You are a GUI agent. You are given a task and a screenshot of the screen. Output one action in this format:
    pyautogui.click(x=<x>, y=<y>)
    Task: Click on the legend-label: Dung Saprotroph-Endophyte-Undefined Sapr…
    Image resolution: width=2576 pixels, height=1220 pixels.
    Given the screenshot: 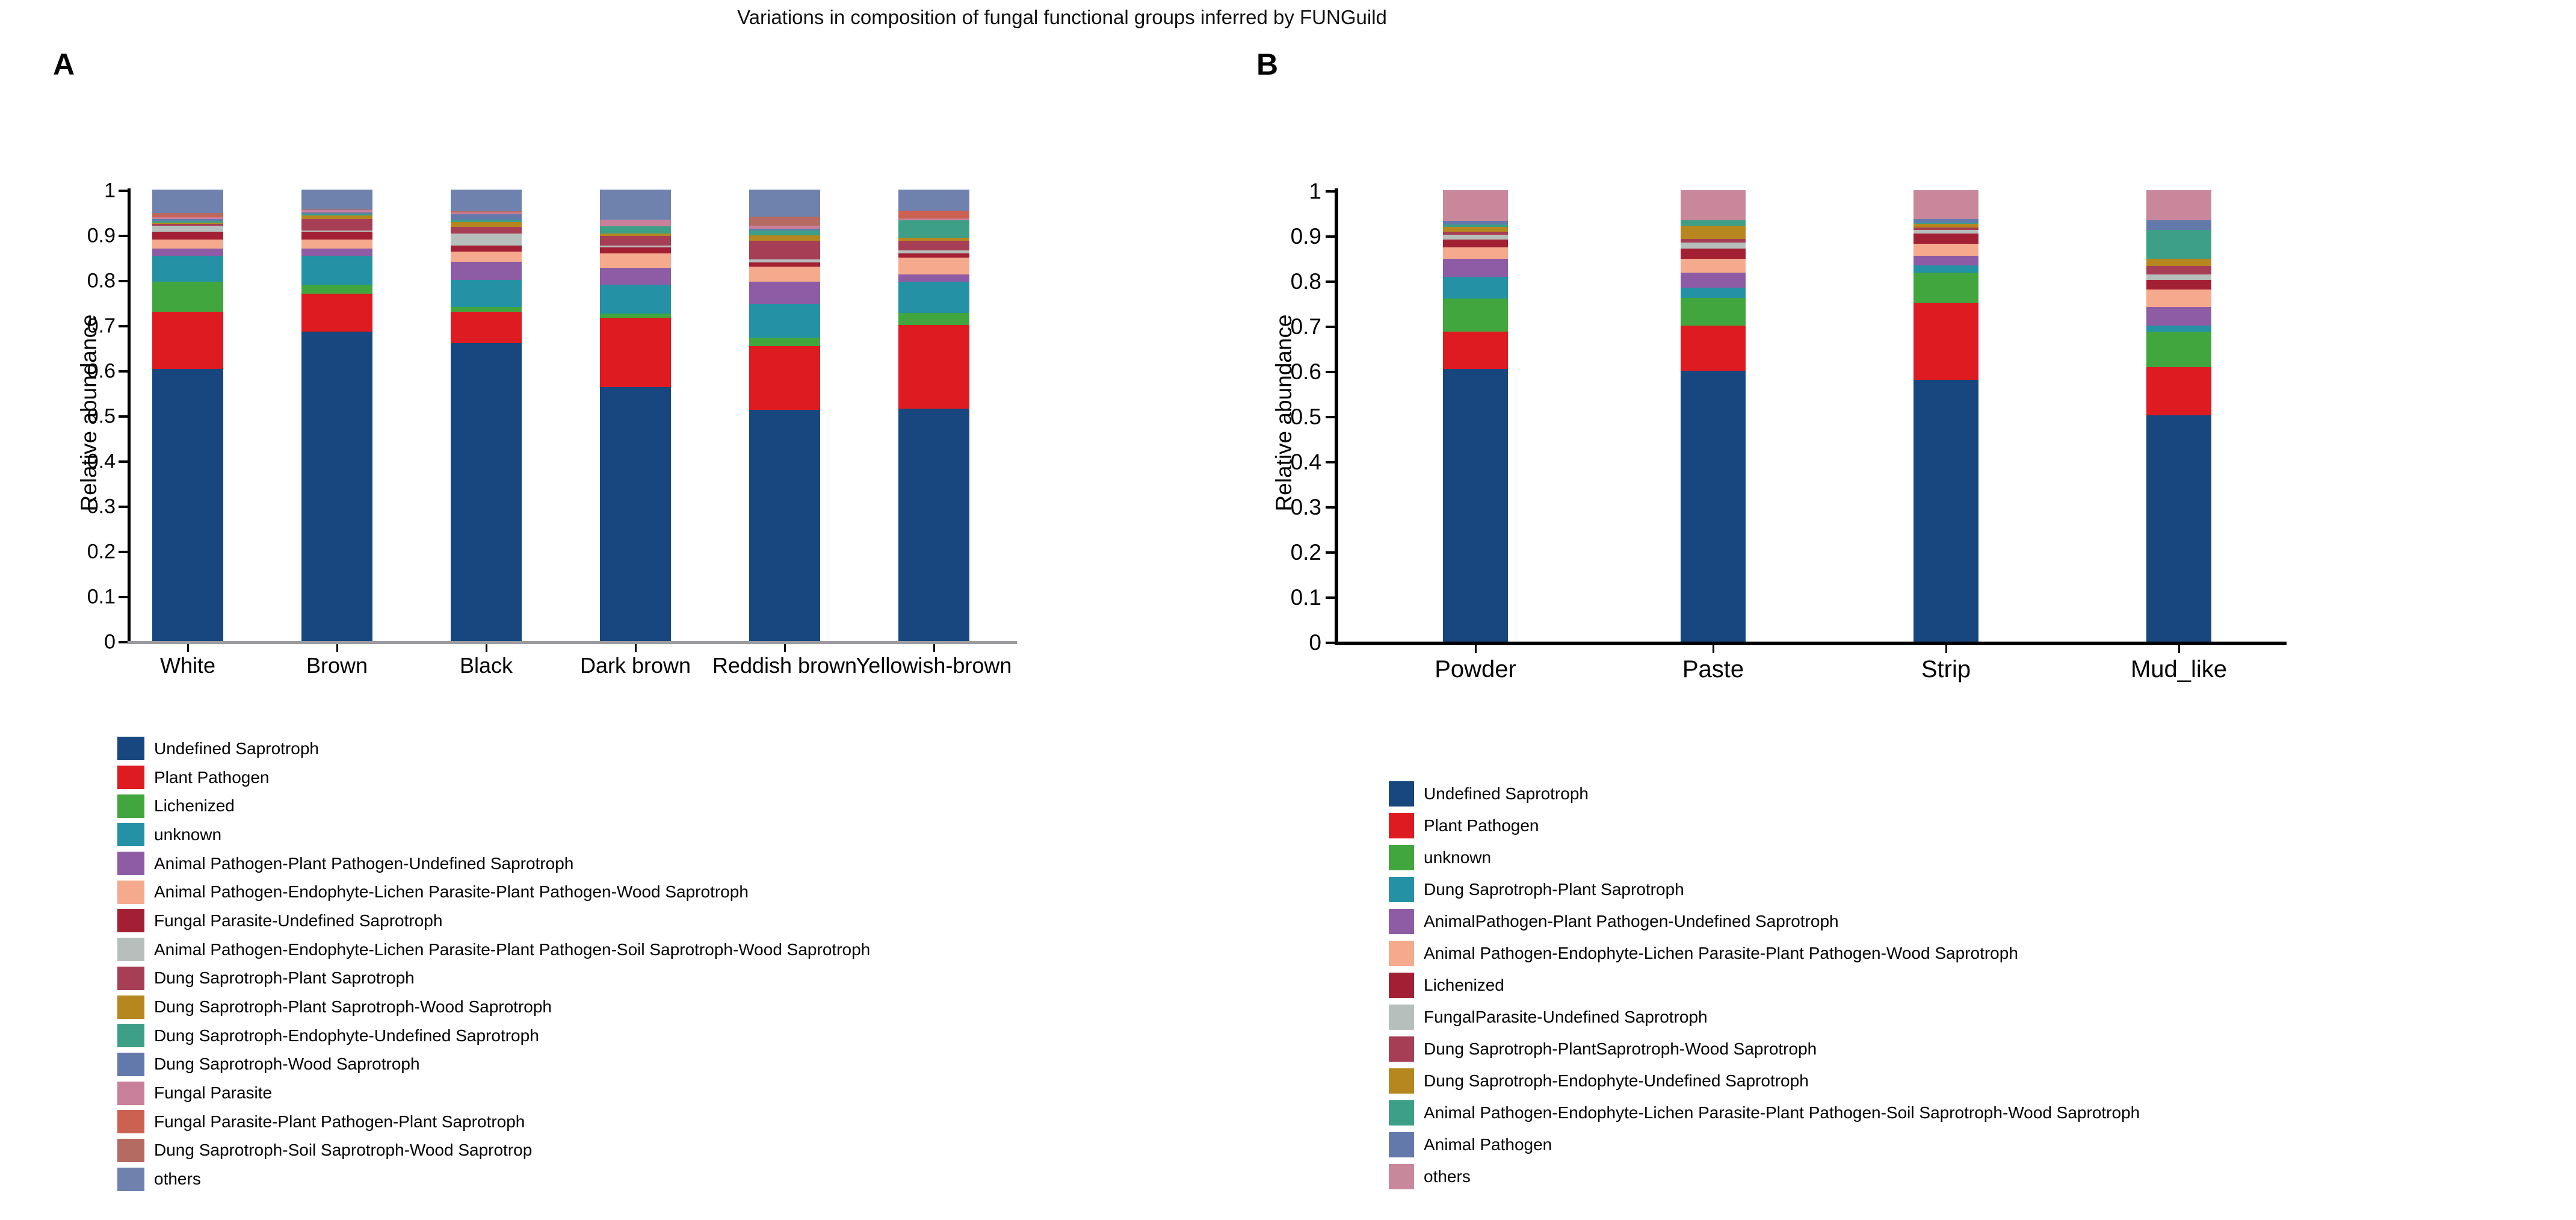 What is the action you would take?
    pyautogui.click(x=1616, y=1080)
    